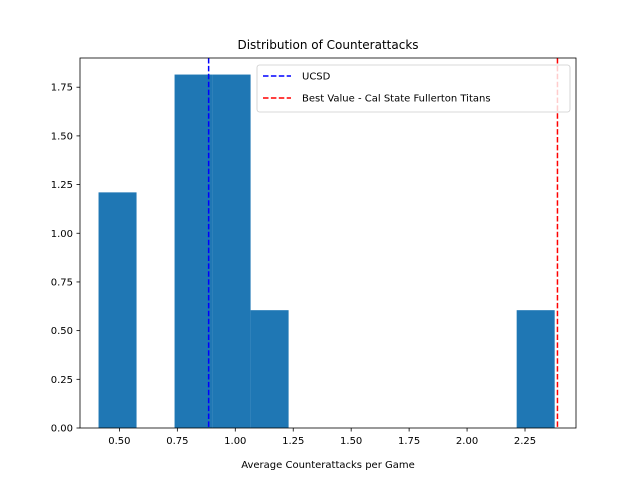 The image size is (640, 480). I want to click on legend-box, so click(413, 88).